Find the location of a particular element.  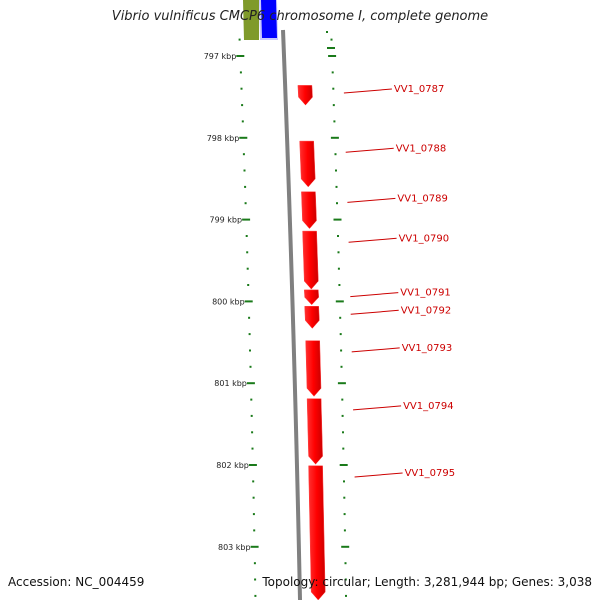

gene-label: VV1_0788 is located at coordinates (421, 148).